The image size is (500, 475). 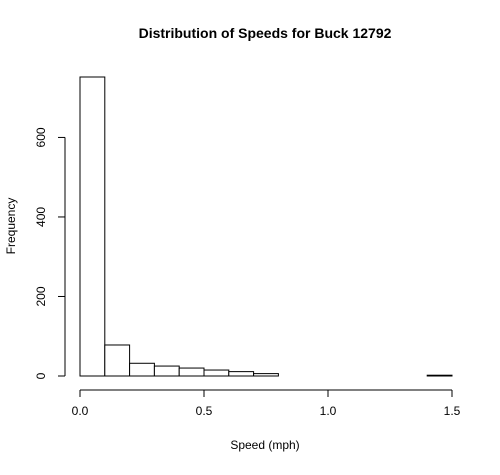 What do you see at coordinates (41, 217) in the screenshot?
I see `y-tick-label: 400` at bounding box center [41, 217].